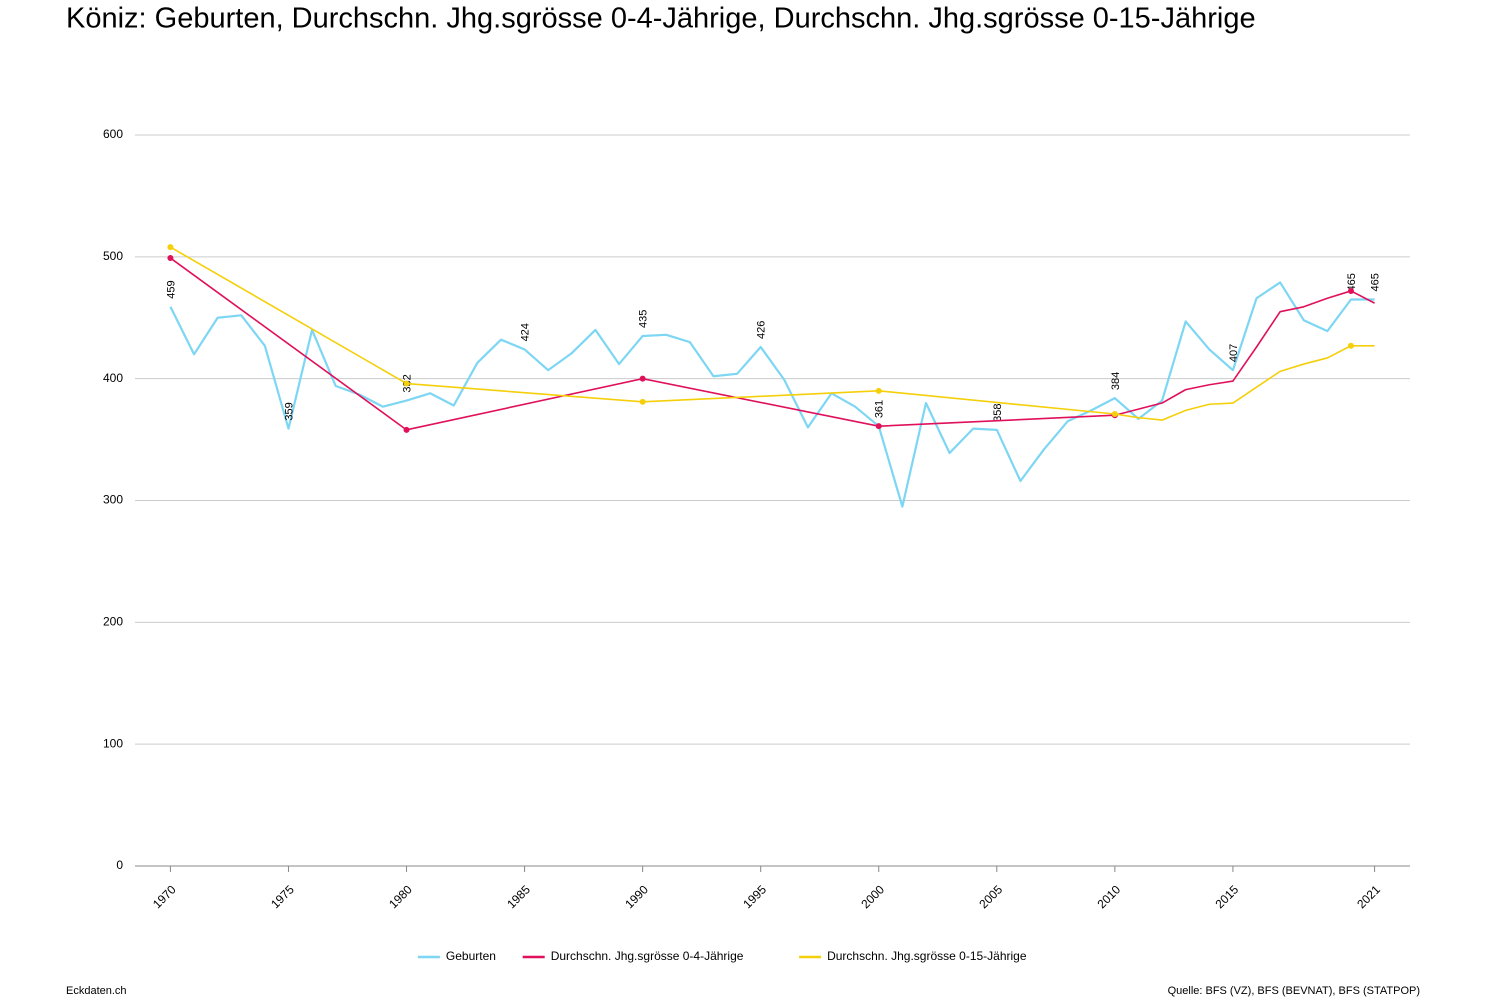 This screenshot has width=1500, height=1000. I want to click on y-tick-label: 200, so click(113, 622).